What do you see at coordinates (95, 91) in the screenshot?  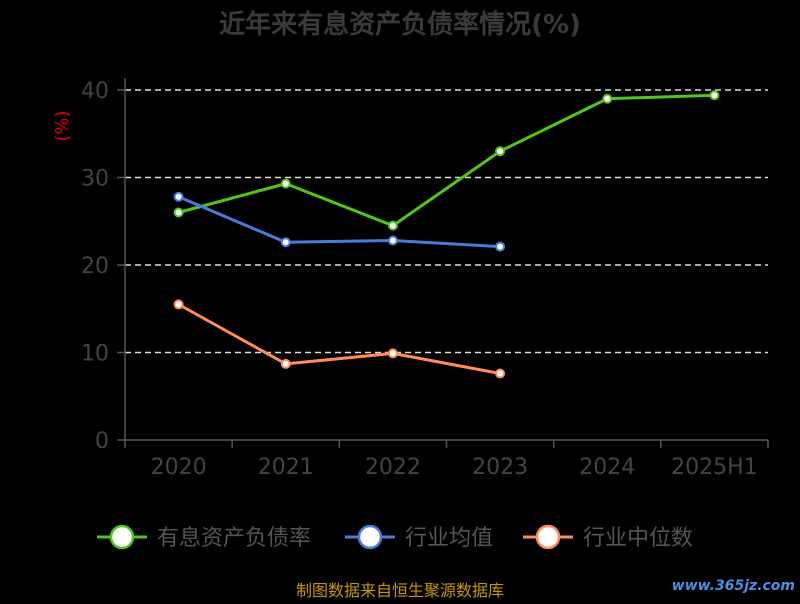 I see `y-tick-label: 40` at bounding box center [95, 91].